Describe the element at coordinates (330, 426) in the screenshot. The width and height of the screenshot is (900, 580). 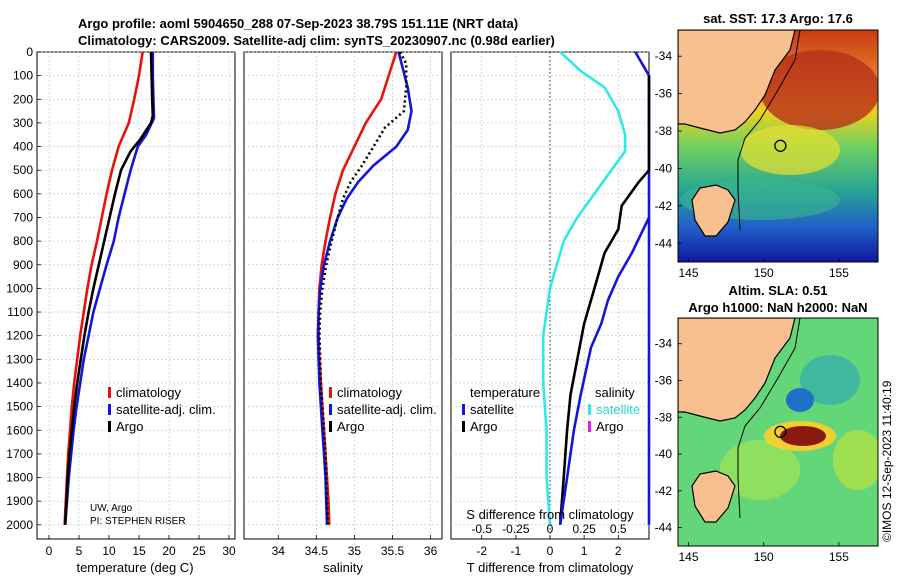
I see `legend-swatch-argo` at that location.